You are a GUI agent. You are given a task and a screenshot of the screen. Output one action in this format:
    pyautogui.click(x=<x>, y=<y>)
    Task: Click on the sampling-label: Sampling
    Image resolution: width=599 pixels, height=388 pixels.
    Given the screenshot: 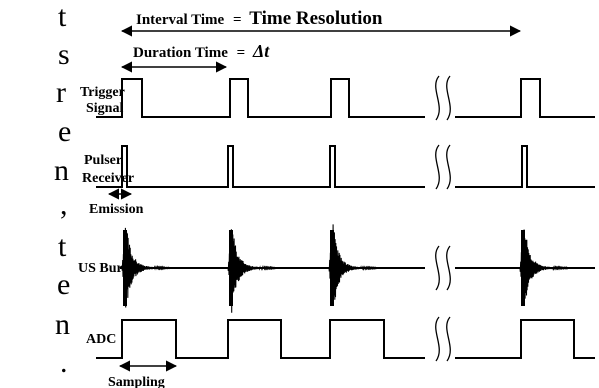 What is the action you would take?
    pyautogui.click(x=136, y=381)
    